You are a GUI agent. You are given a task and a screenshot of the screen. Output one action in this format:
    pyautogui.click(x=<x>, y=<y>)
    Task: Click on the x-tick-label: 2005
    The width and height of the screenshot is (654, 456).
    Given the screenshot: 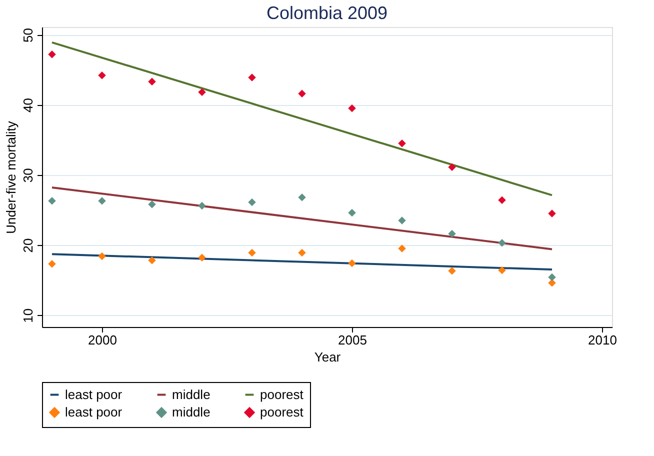 What is the action you would take?
    pyautogui.click(x=352, y=340)
    